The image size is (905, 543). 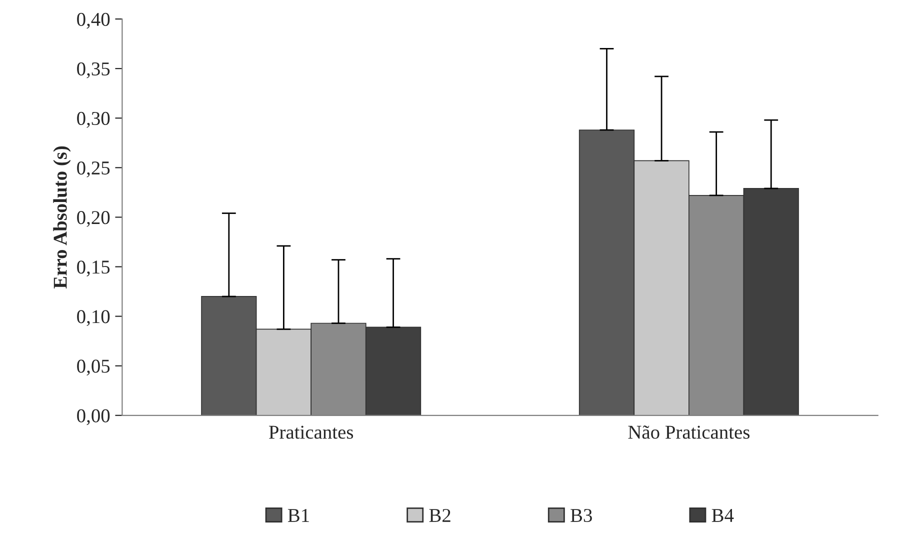 What do you see at coordinates (689, 432) in the screenshot?
I see `x-tick-label: Não Praticantes` at bounding box center [689, 432].